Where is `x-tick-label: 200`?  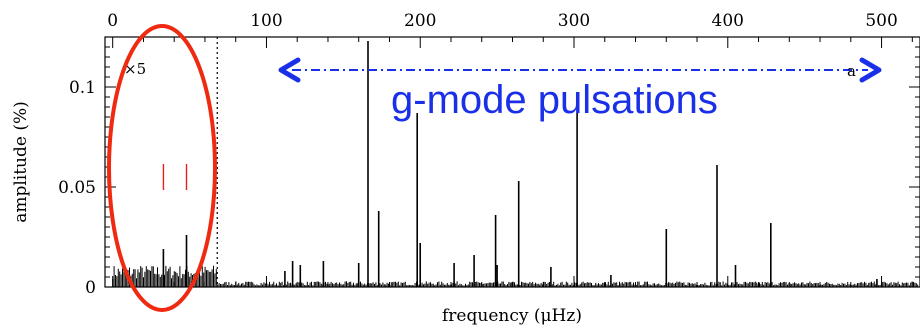 x-tick-label: 200 is located at coordinates (420, 21).